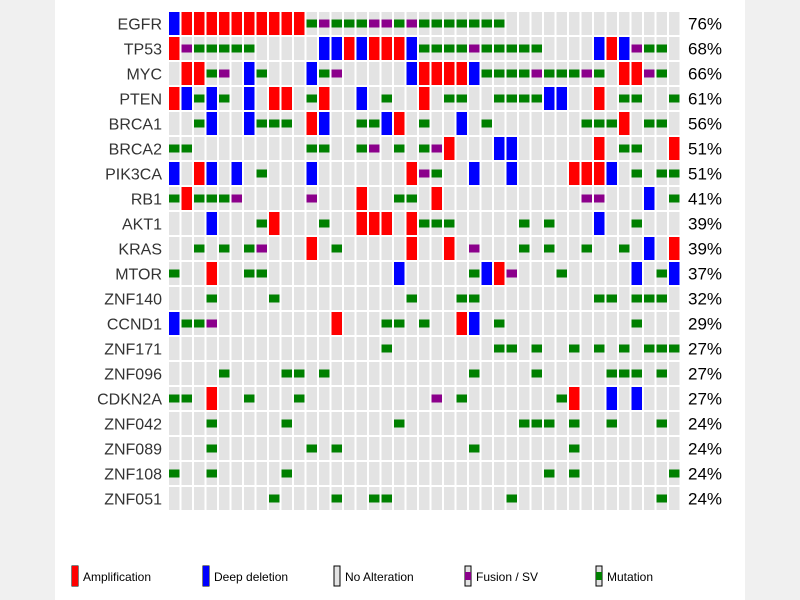 The image size is (800, 600). Describe the element at coordinates (133, 175) in the screenshot. I see `gene-label: PIK3CA` at that location.